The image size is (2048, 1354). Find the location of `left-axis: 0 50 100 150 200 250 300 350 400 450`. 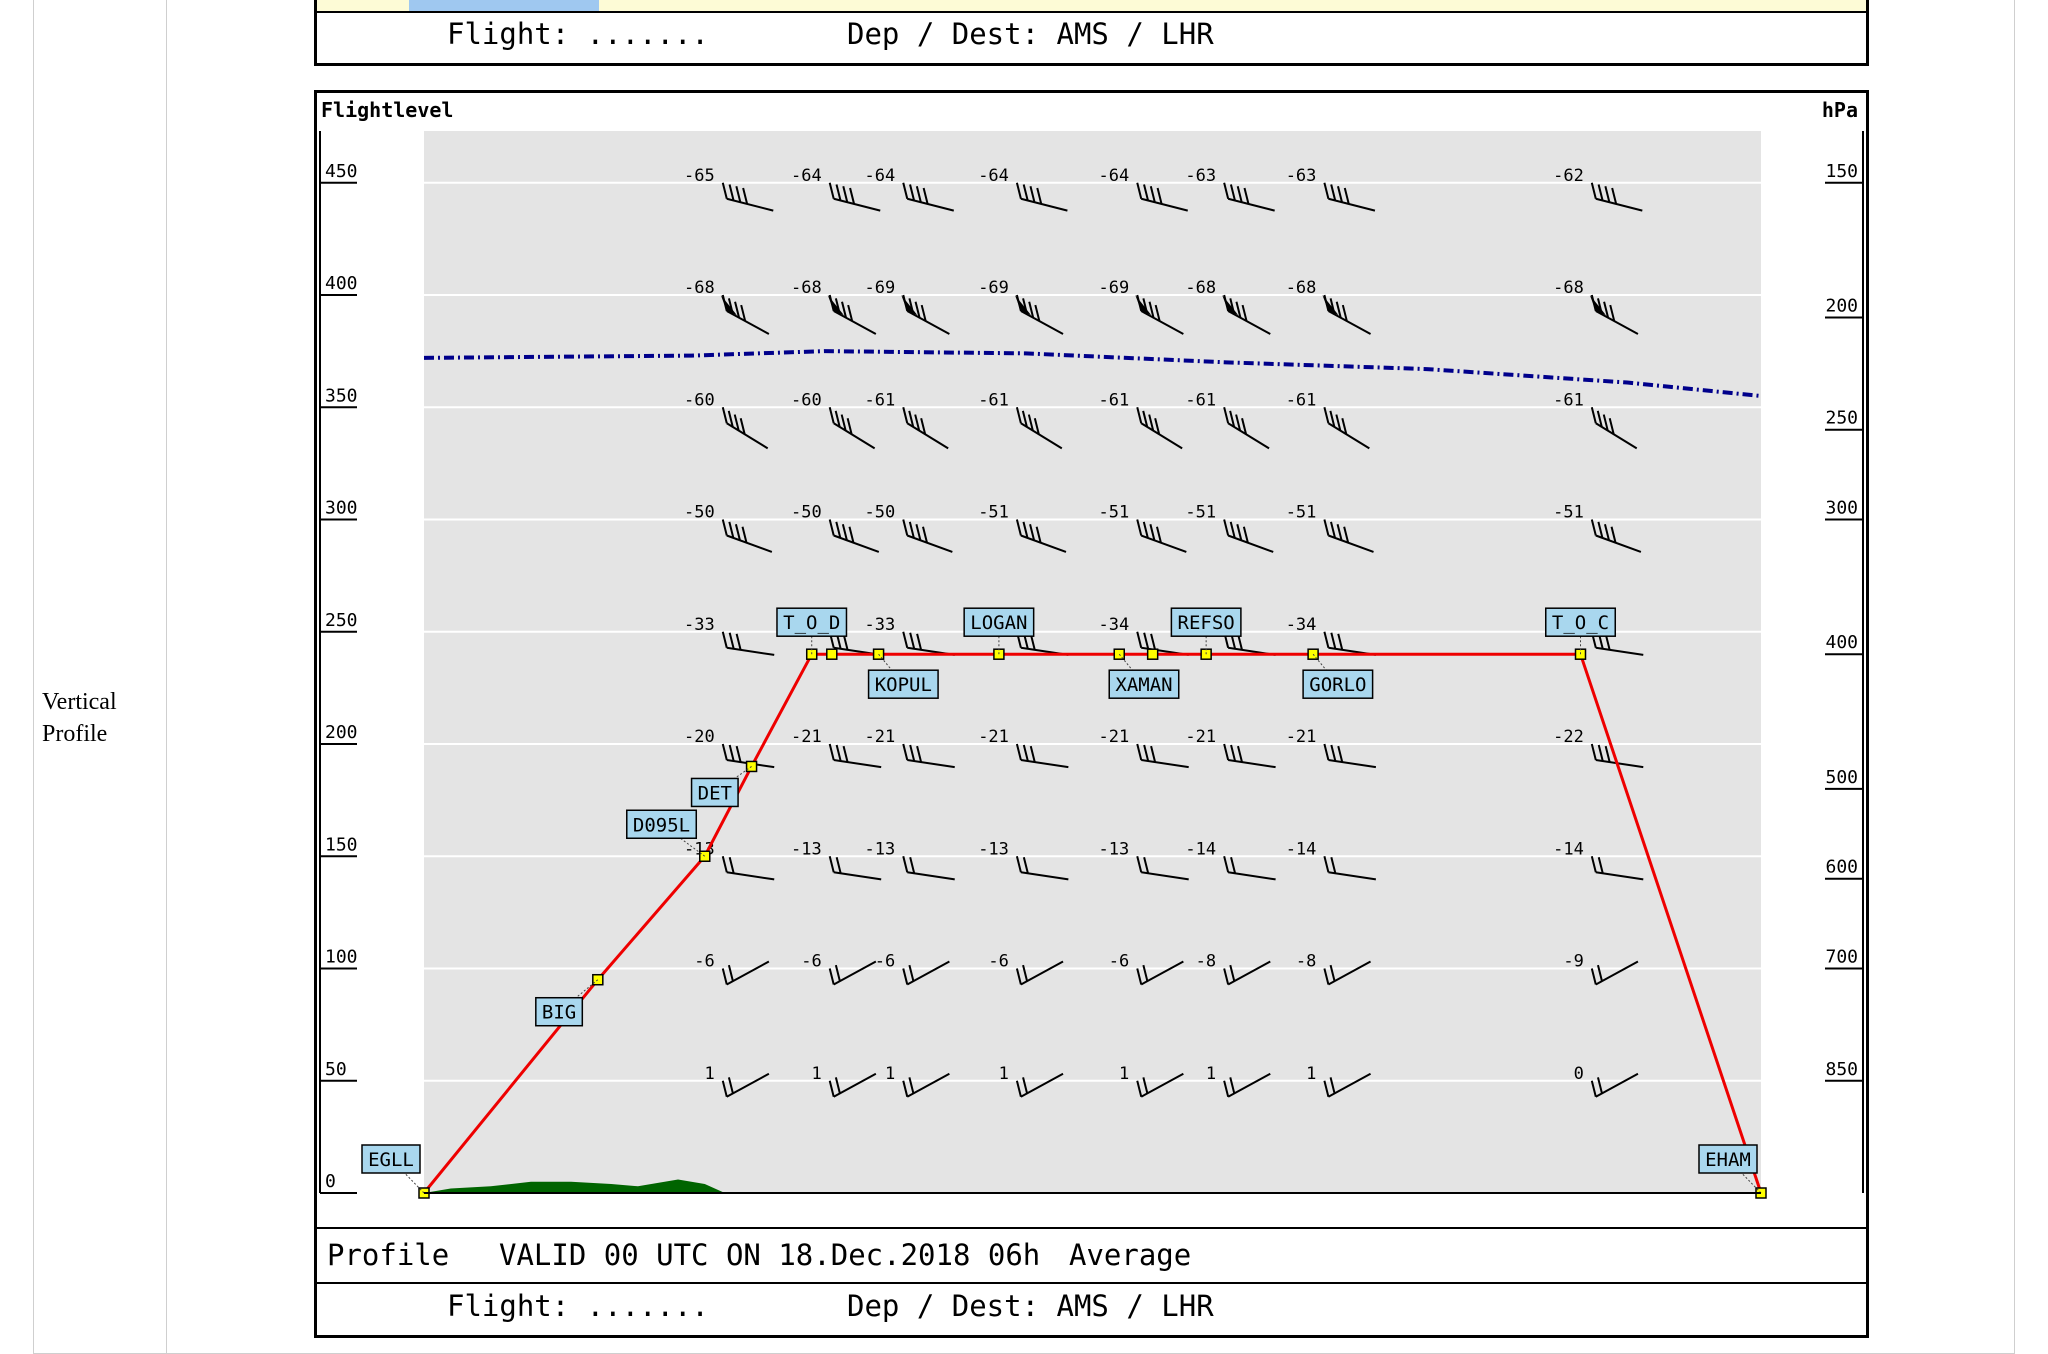

left-axis: 0 50 100 150 200 250 300 350 400 450 is located at coordinates (338, 662).